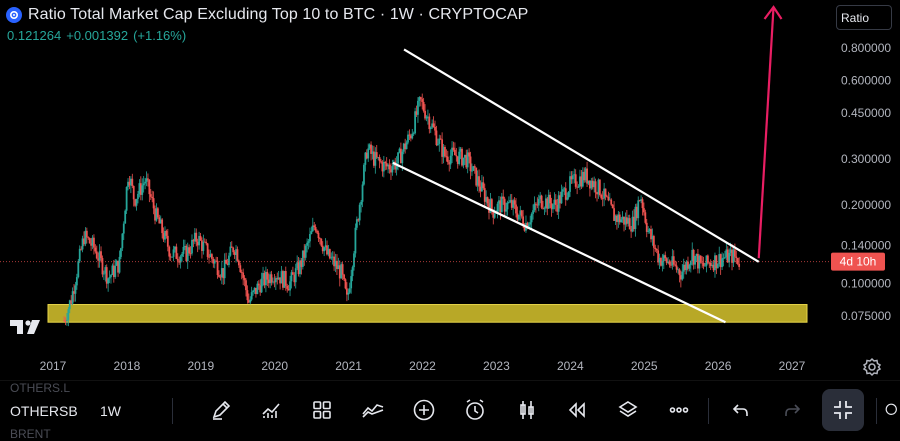 The height and width of the screenshot is (441, 900). I want to click on more-button, so click(679, 410).